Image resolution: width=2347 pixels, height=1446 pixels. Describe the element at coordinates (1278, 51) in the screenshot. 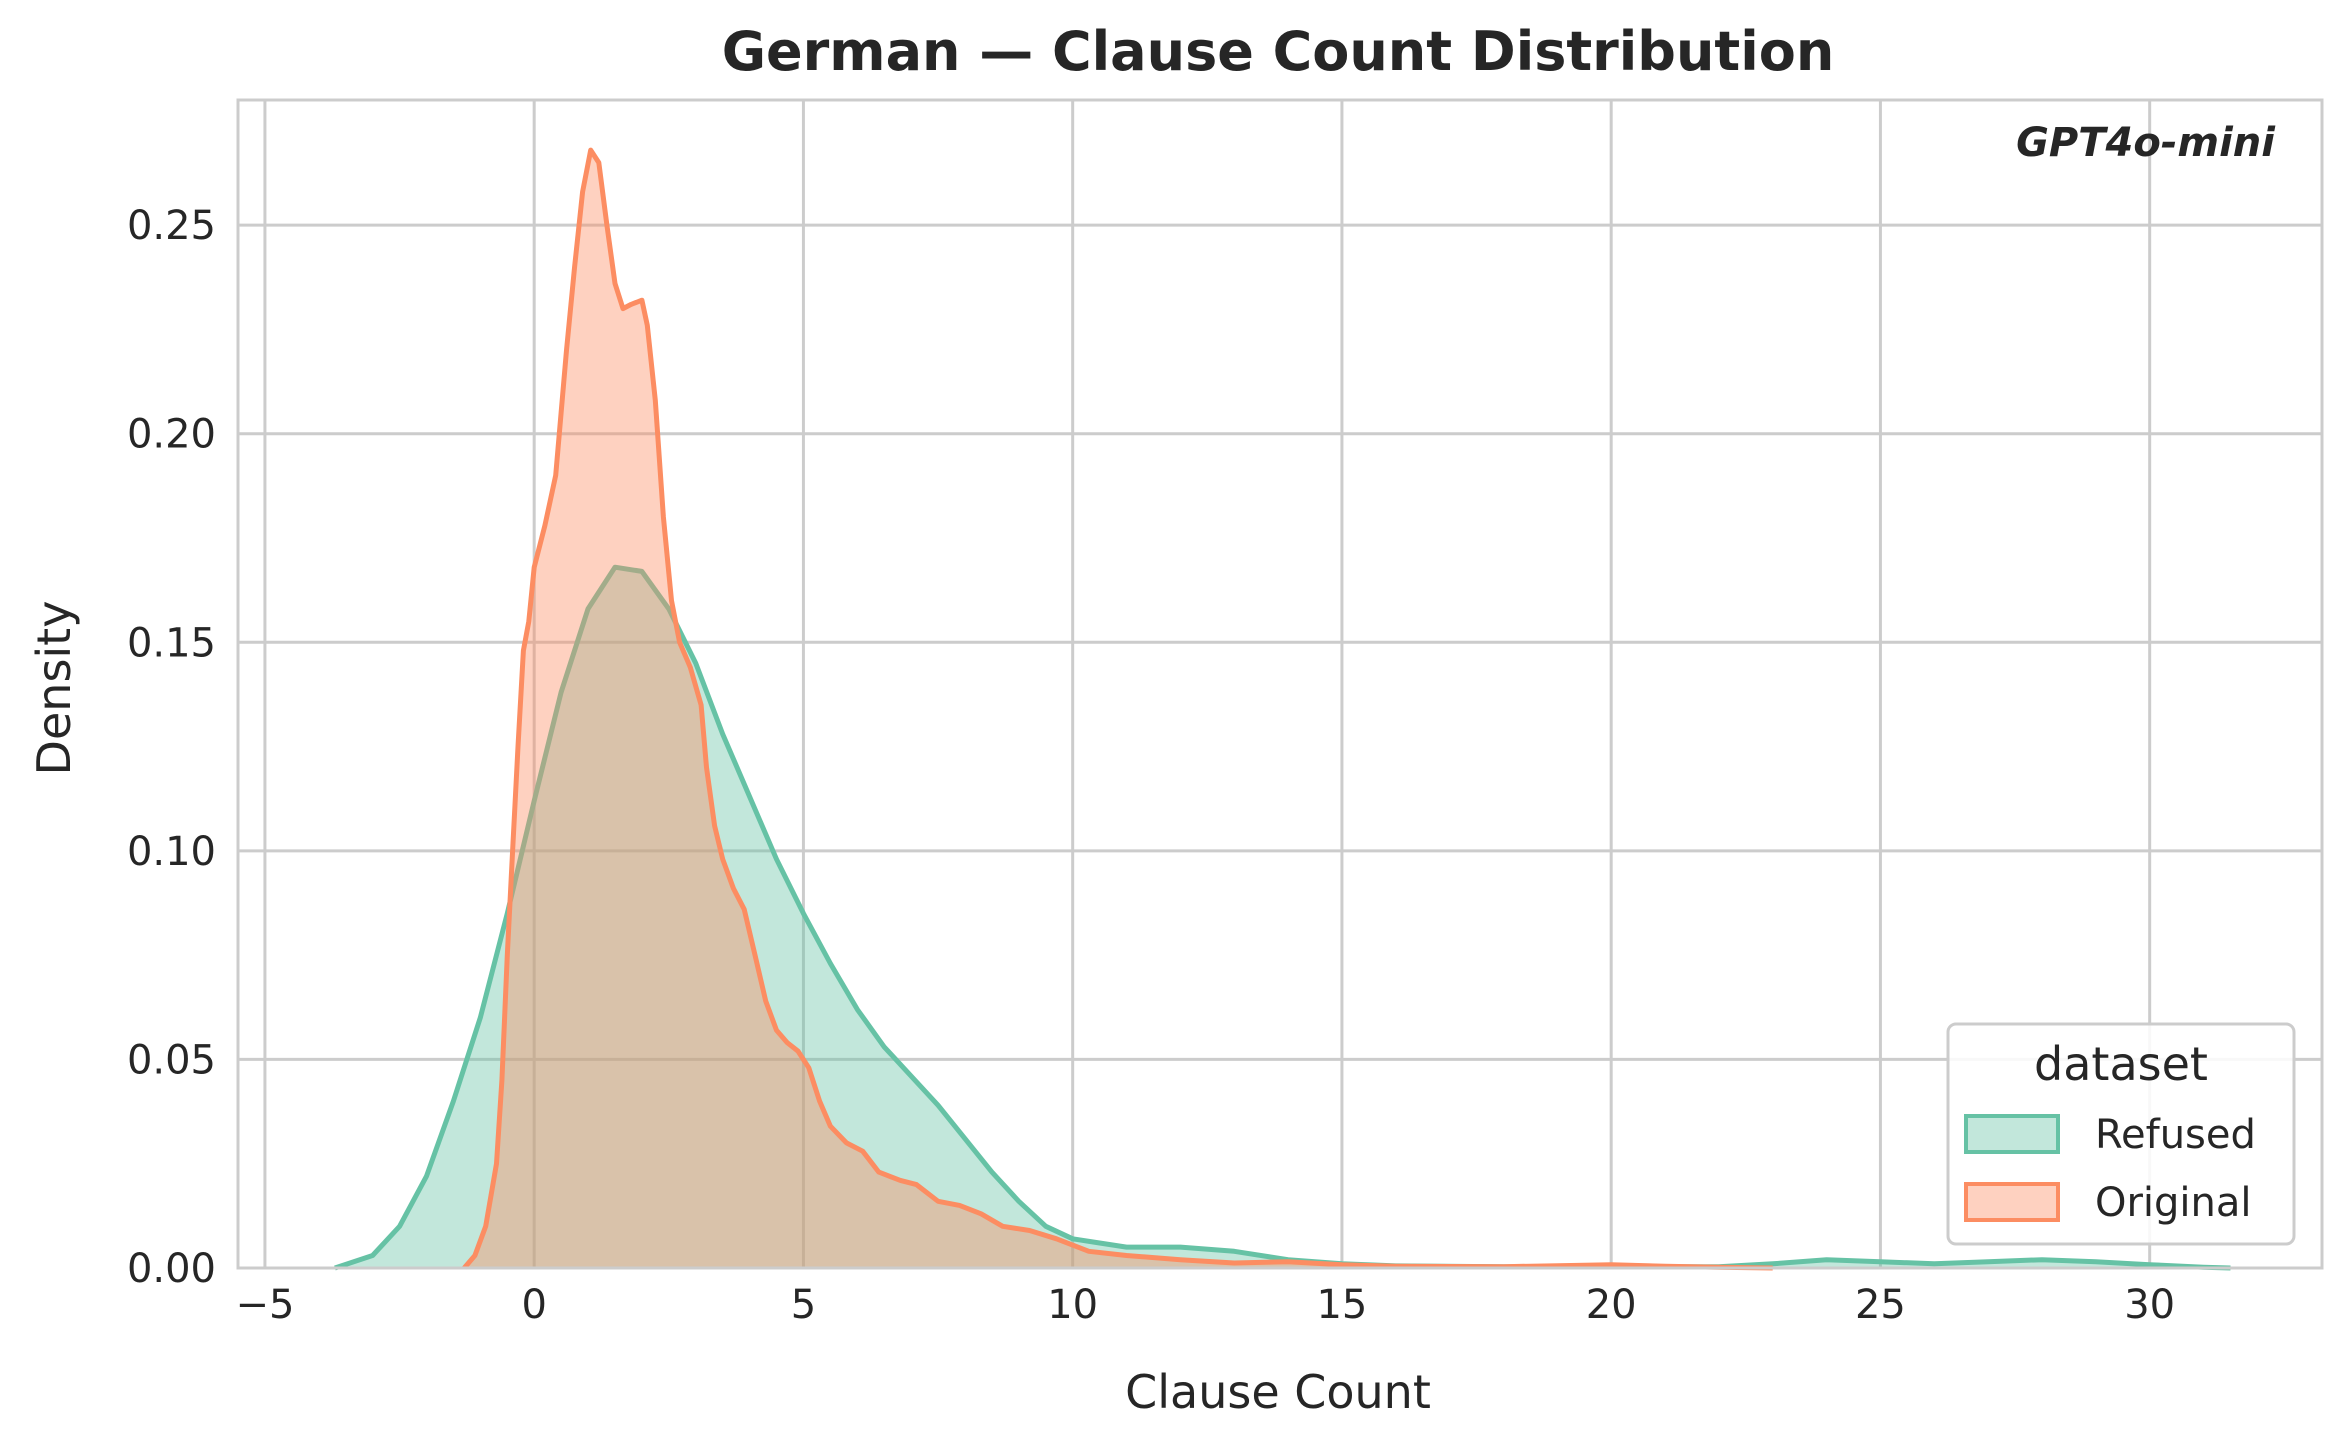

I see `chart-title: German — Clause Count Distribution` at that location.